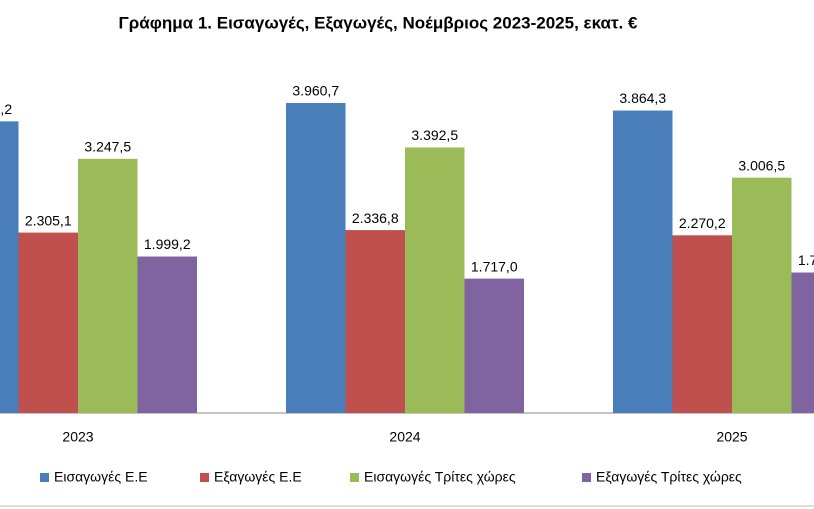 The height and width of the screenshot is (509, 814). Describe the element at coordinates (761, 165) in the screenshot. I see `data-label: 3.006,5` at that location.